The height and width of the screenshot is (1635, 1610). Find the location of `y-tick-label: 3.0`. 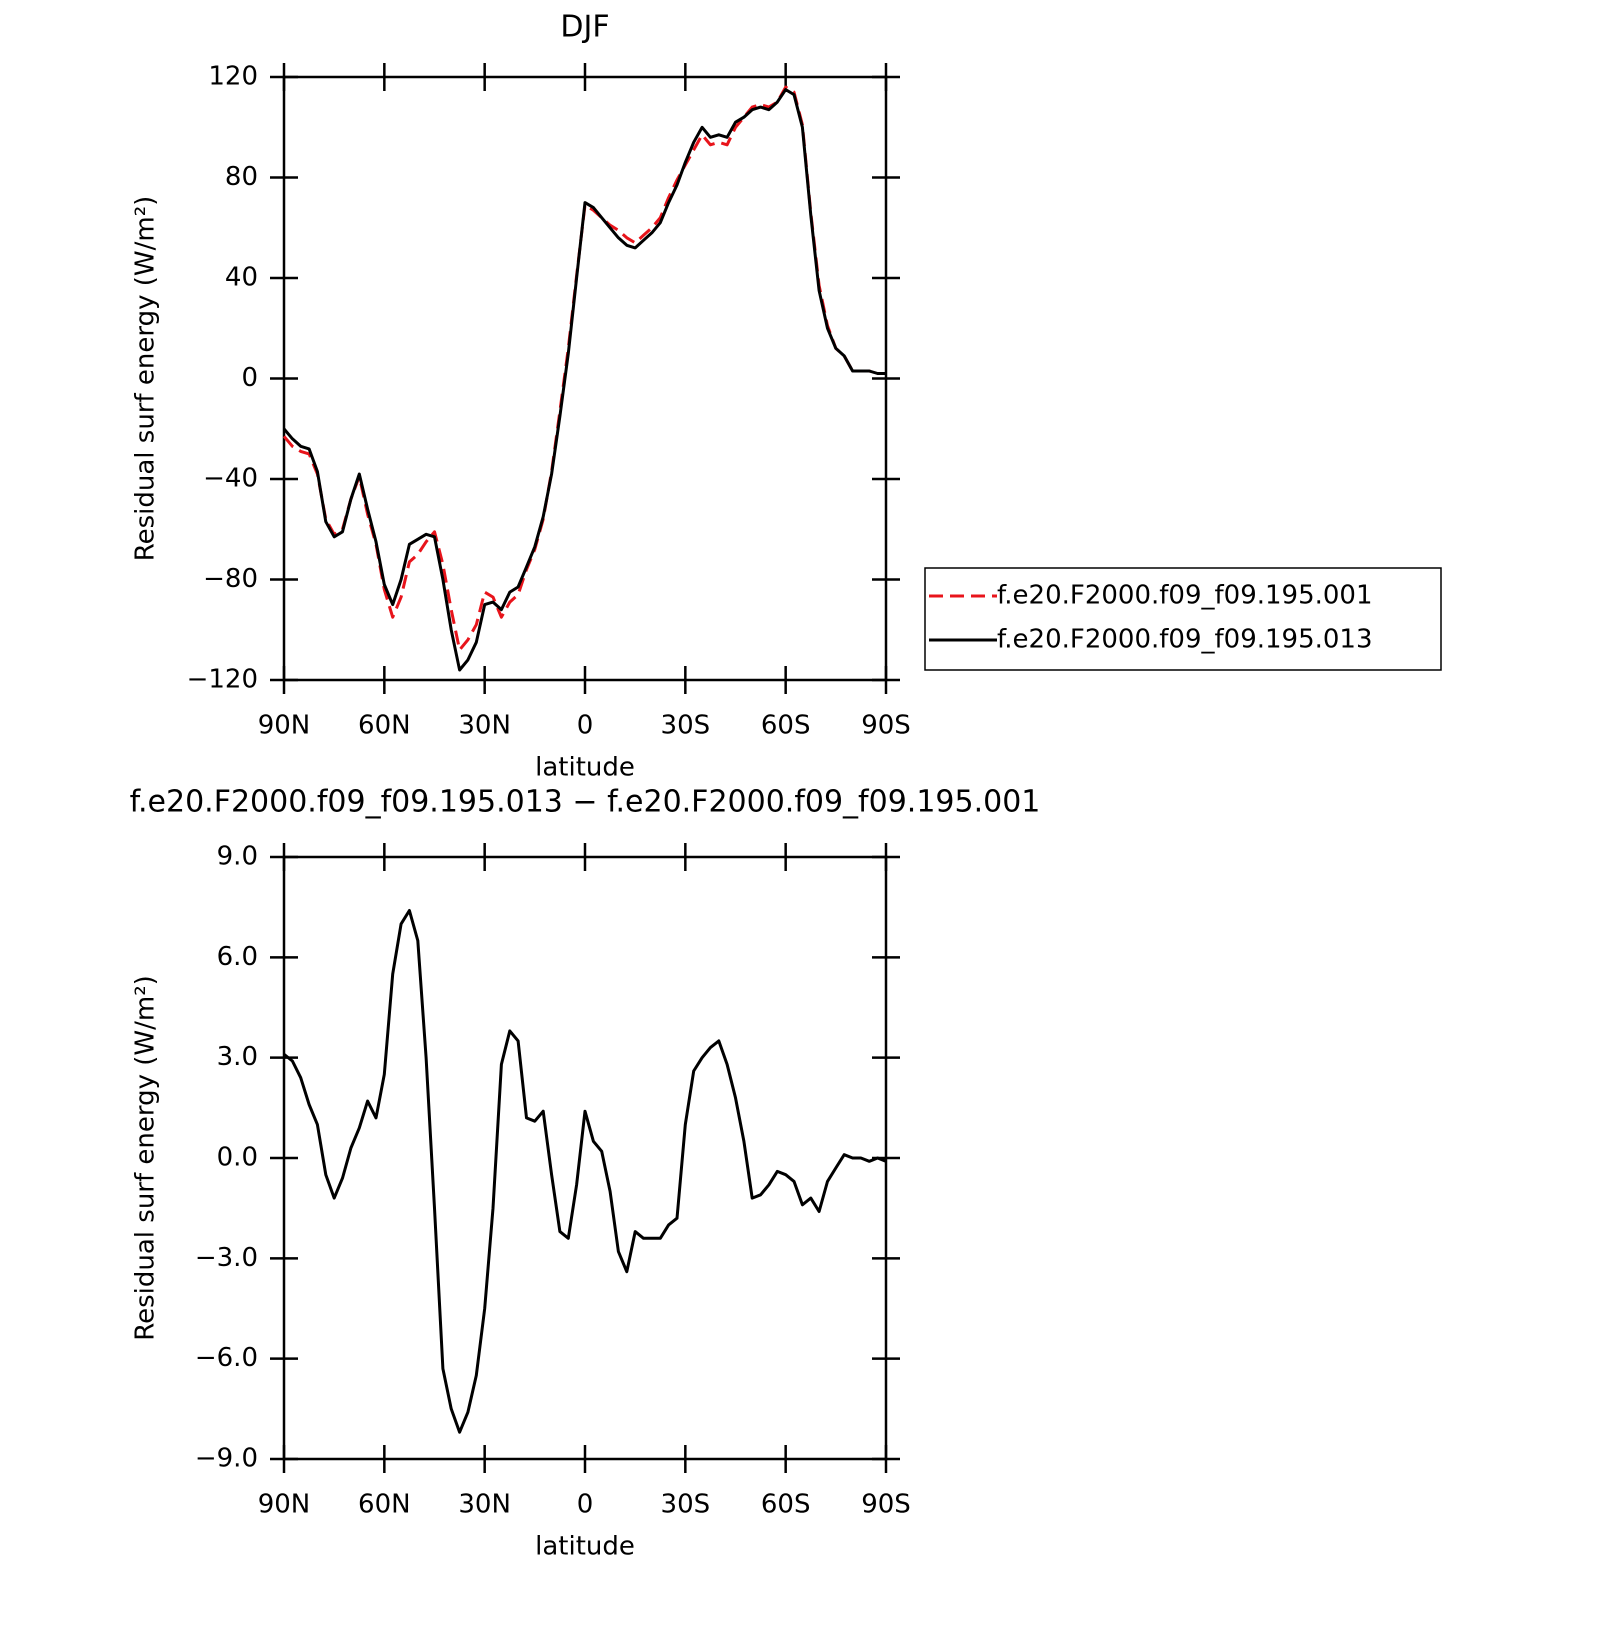

y-tick-label: 3.0 is located at coordinates (237, 1057).